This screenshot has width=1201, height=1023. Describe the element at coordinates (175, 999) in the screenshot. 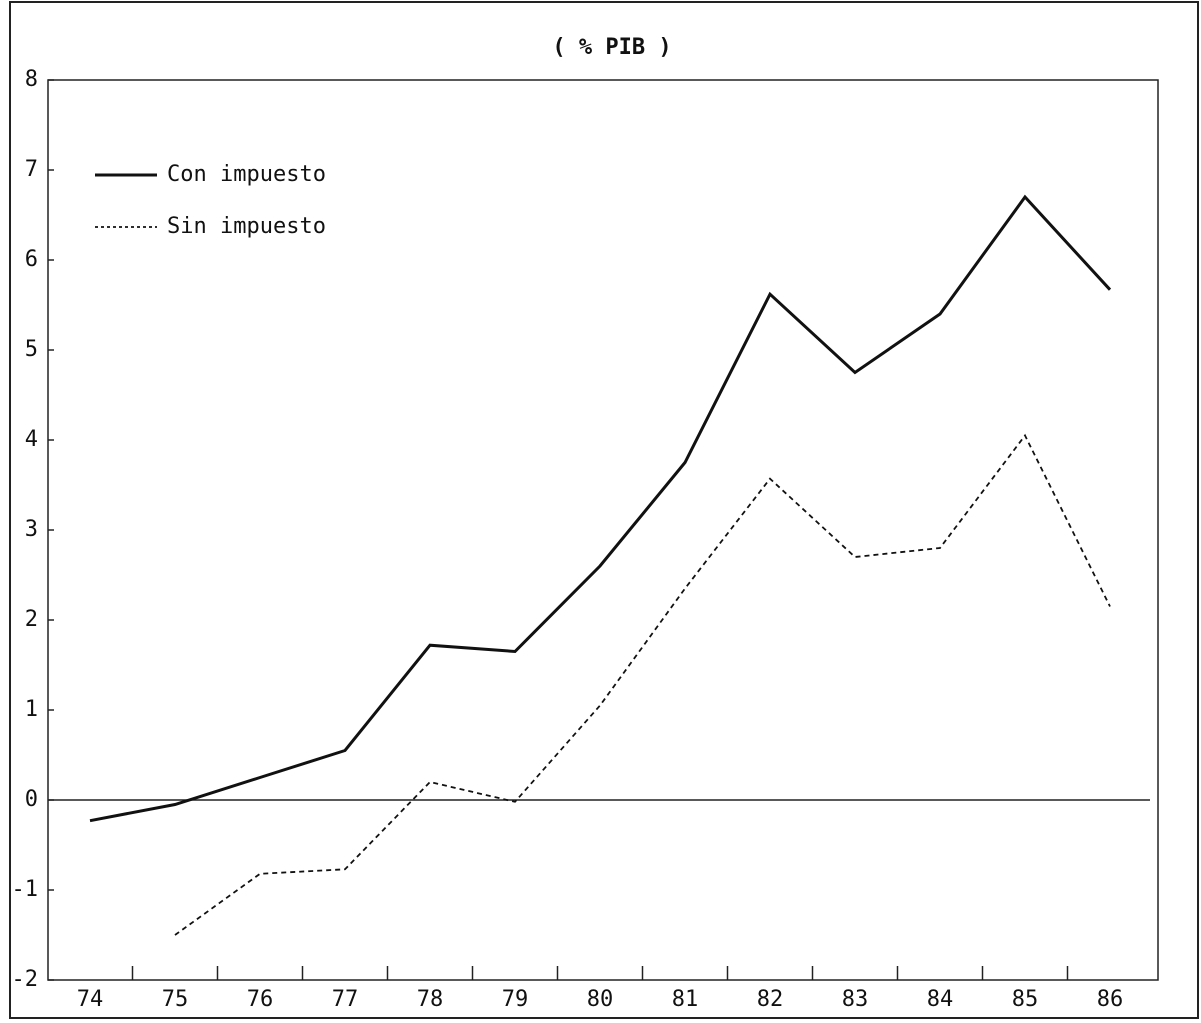

I see `x-tick-label: 75` at that location.